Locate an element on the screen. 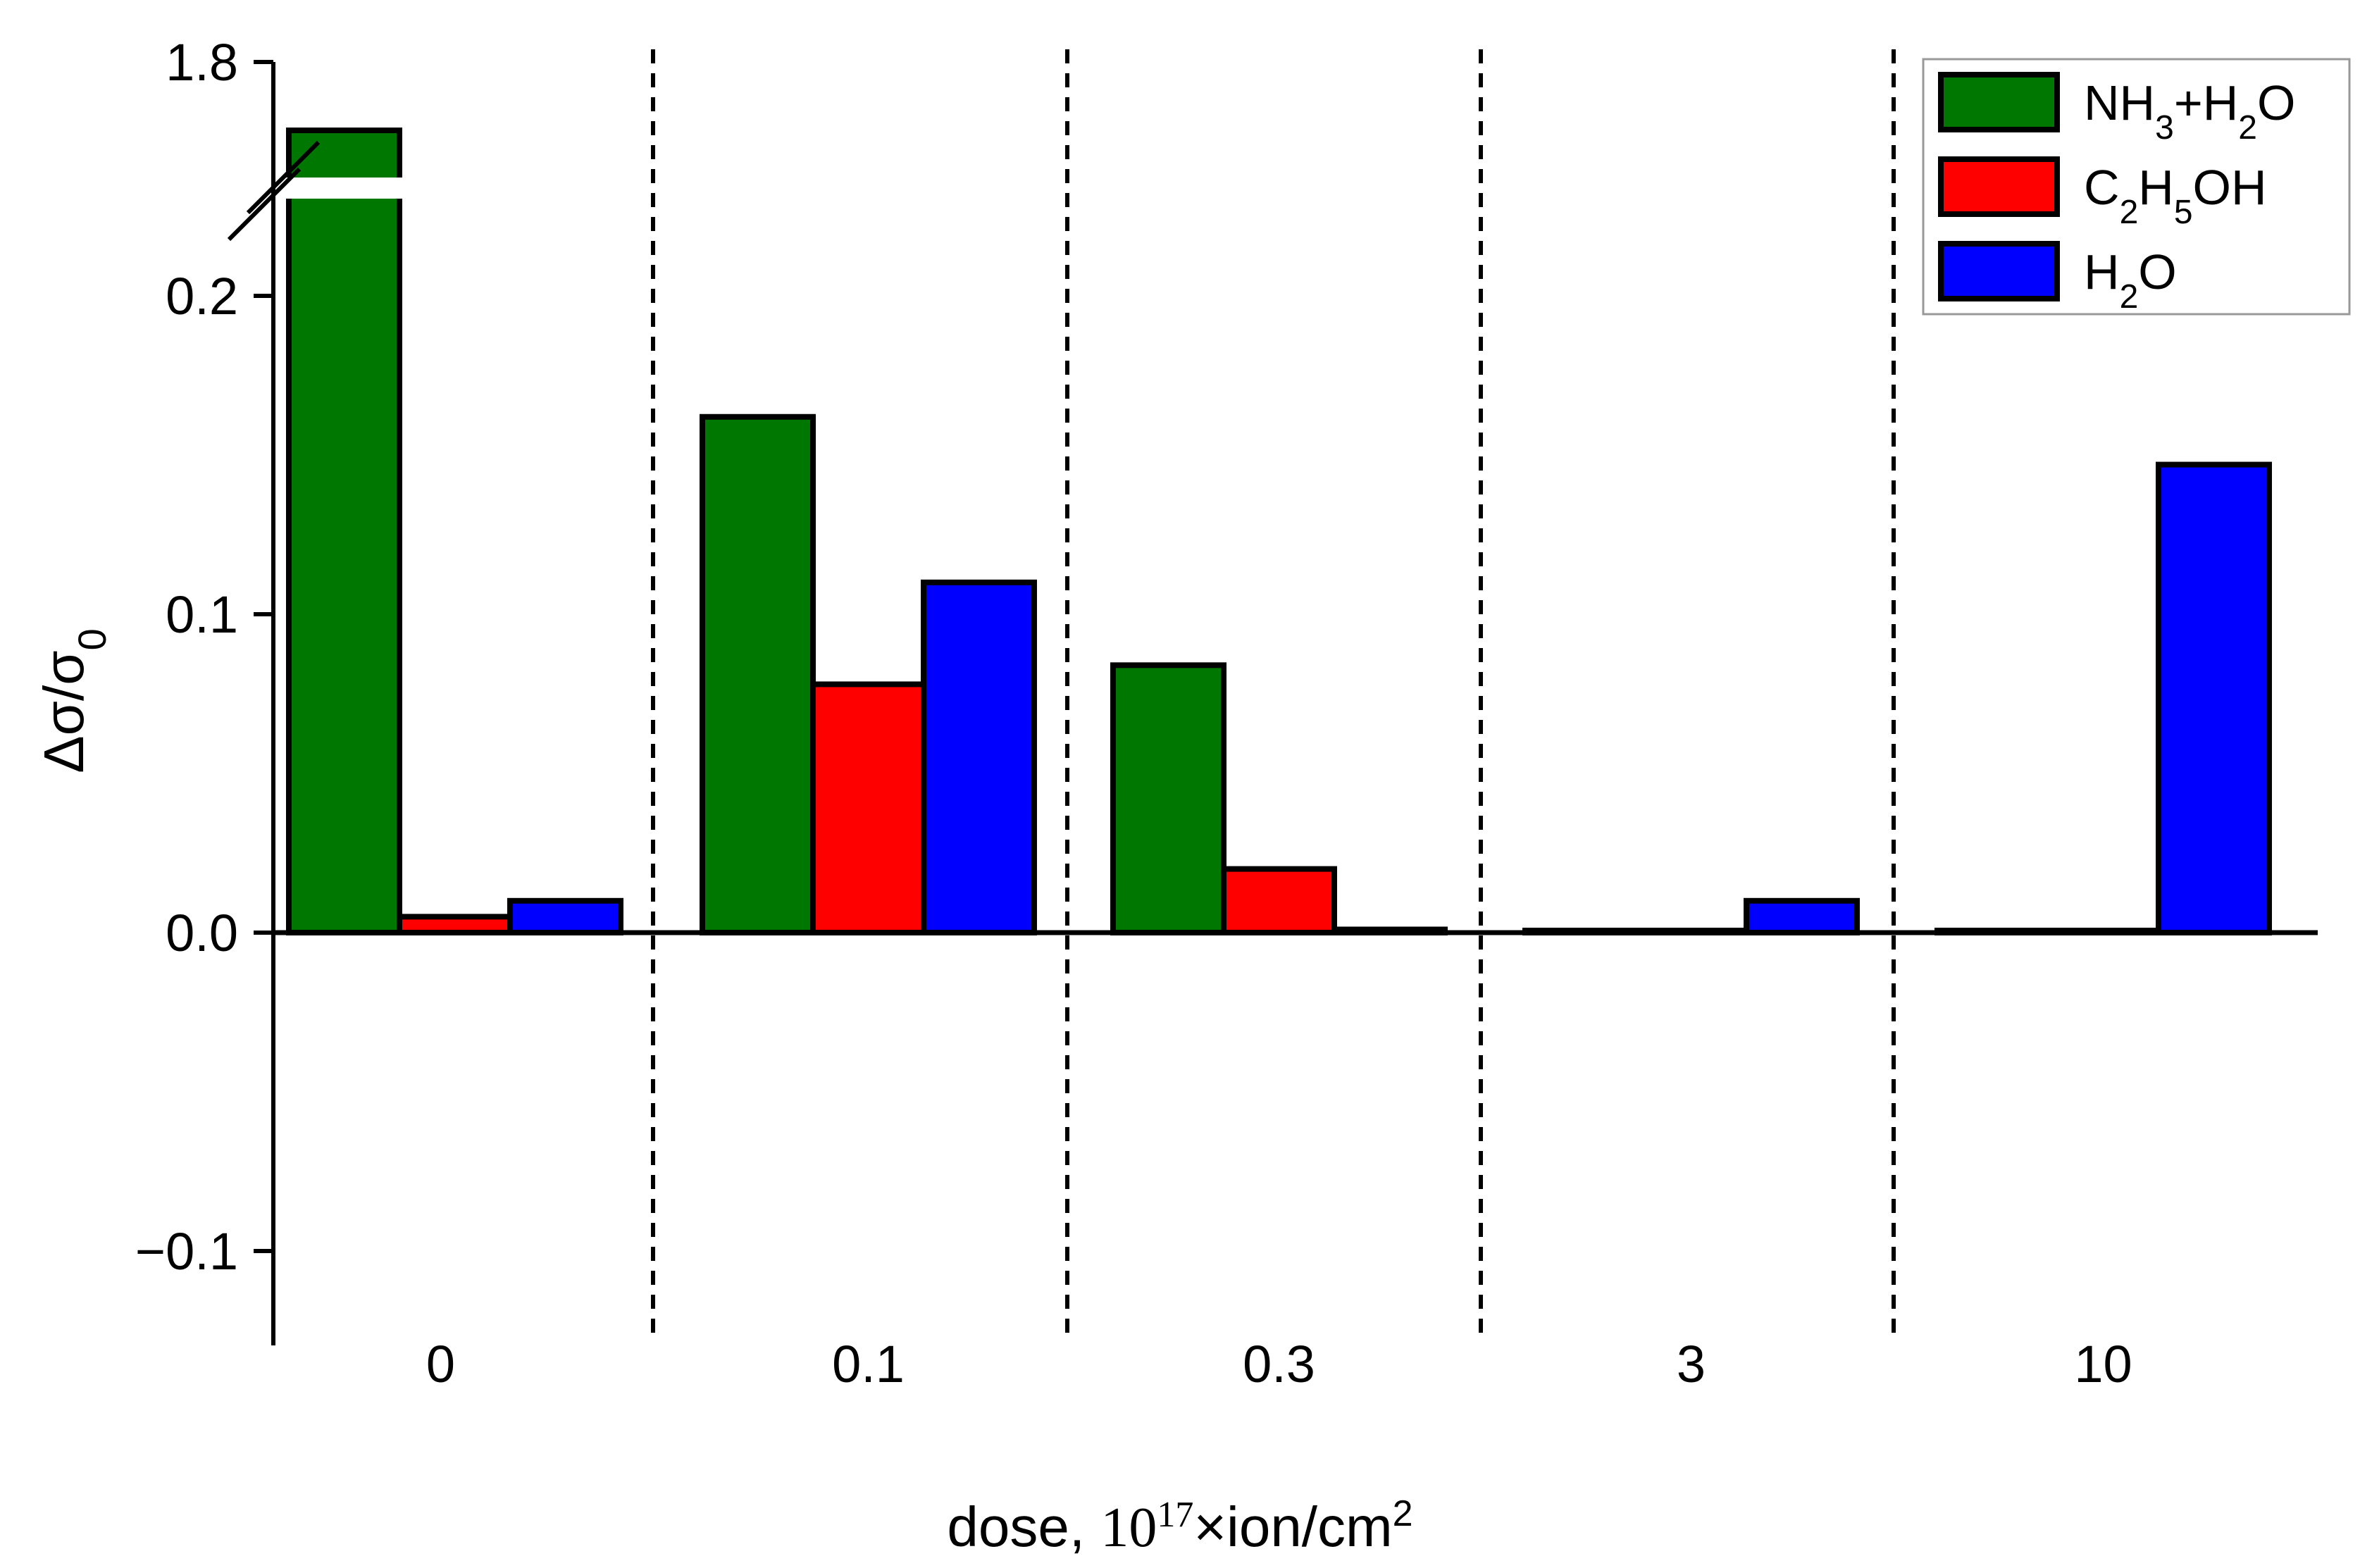  y-tick-label: 0.2 is located at coordinates (202, 296).